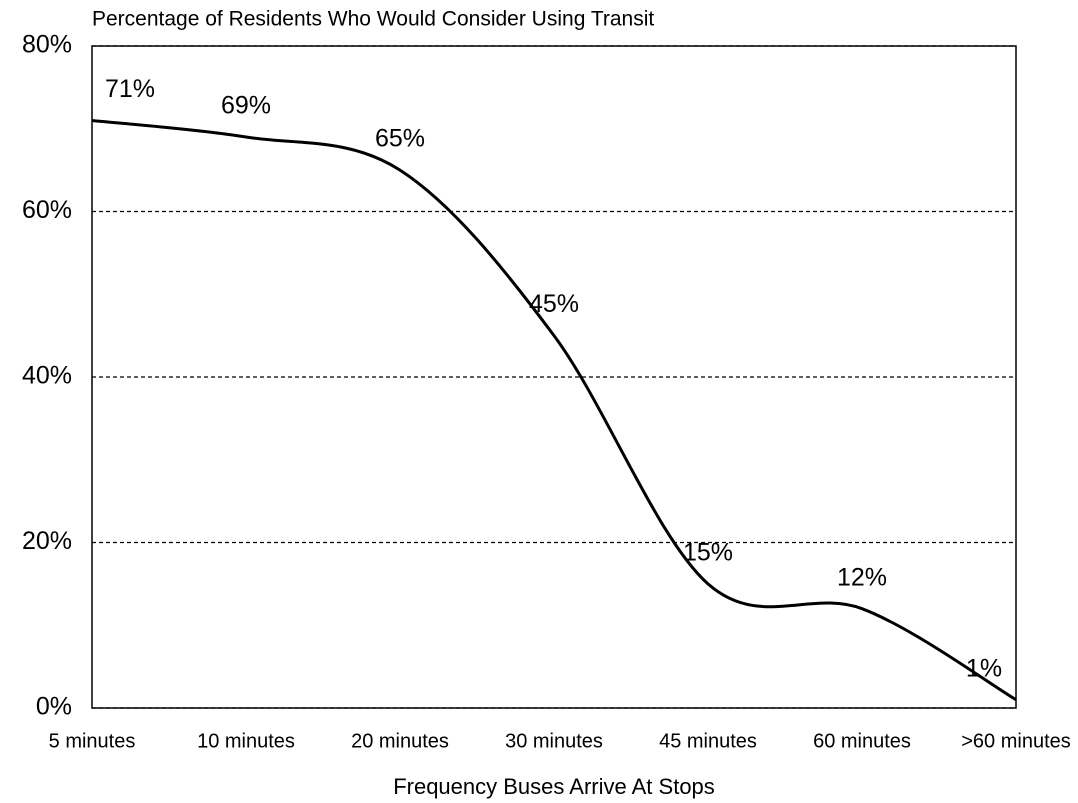 This screenshot has width=1078, height=803. What do you see at coordinates (130, 89) in the screenshot?
I see `data-label: 71%` at bounding box center [130, 89].